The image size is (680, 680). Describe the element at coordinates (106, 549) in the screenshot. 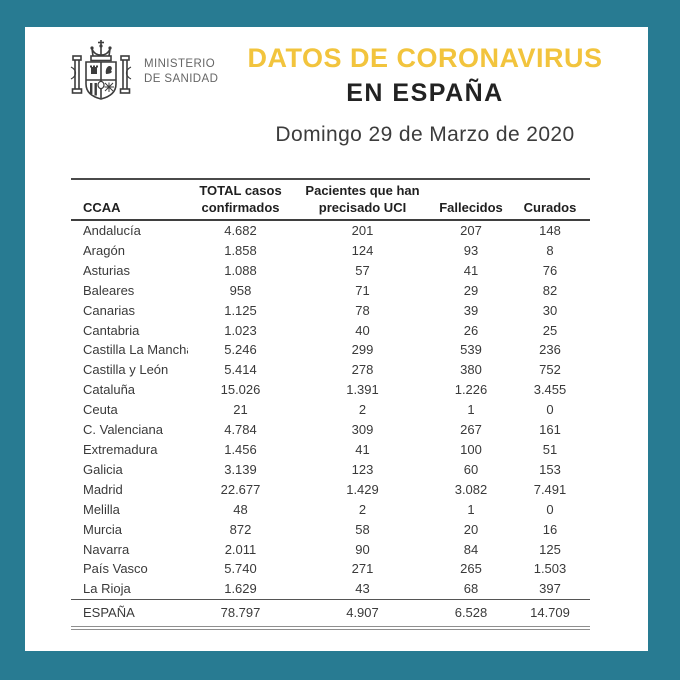

I see `ccaa-cell: Navarra` at that location.